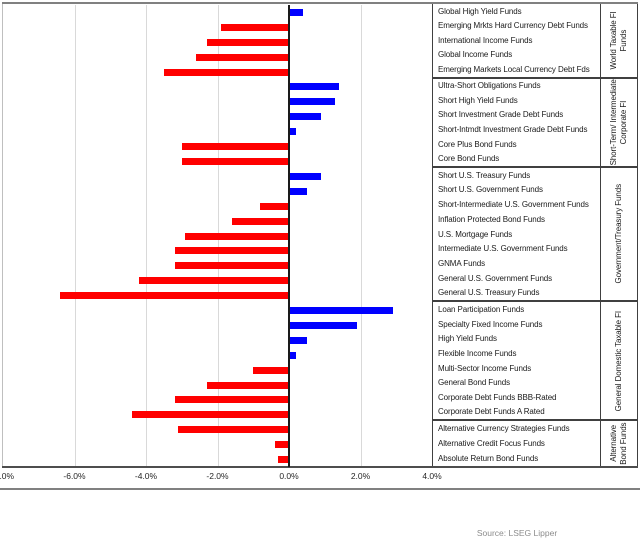 Image resolution: width=640 pixels, height=544 pixels. What do you see at coordinates (489, 86) in the screenshot?
I see `fund-name-label: Ultra-Short Obligations Funds` at bounding box center [489, 86].